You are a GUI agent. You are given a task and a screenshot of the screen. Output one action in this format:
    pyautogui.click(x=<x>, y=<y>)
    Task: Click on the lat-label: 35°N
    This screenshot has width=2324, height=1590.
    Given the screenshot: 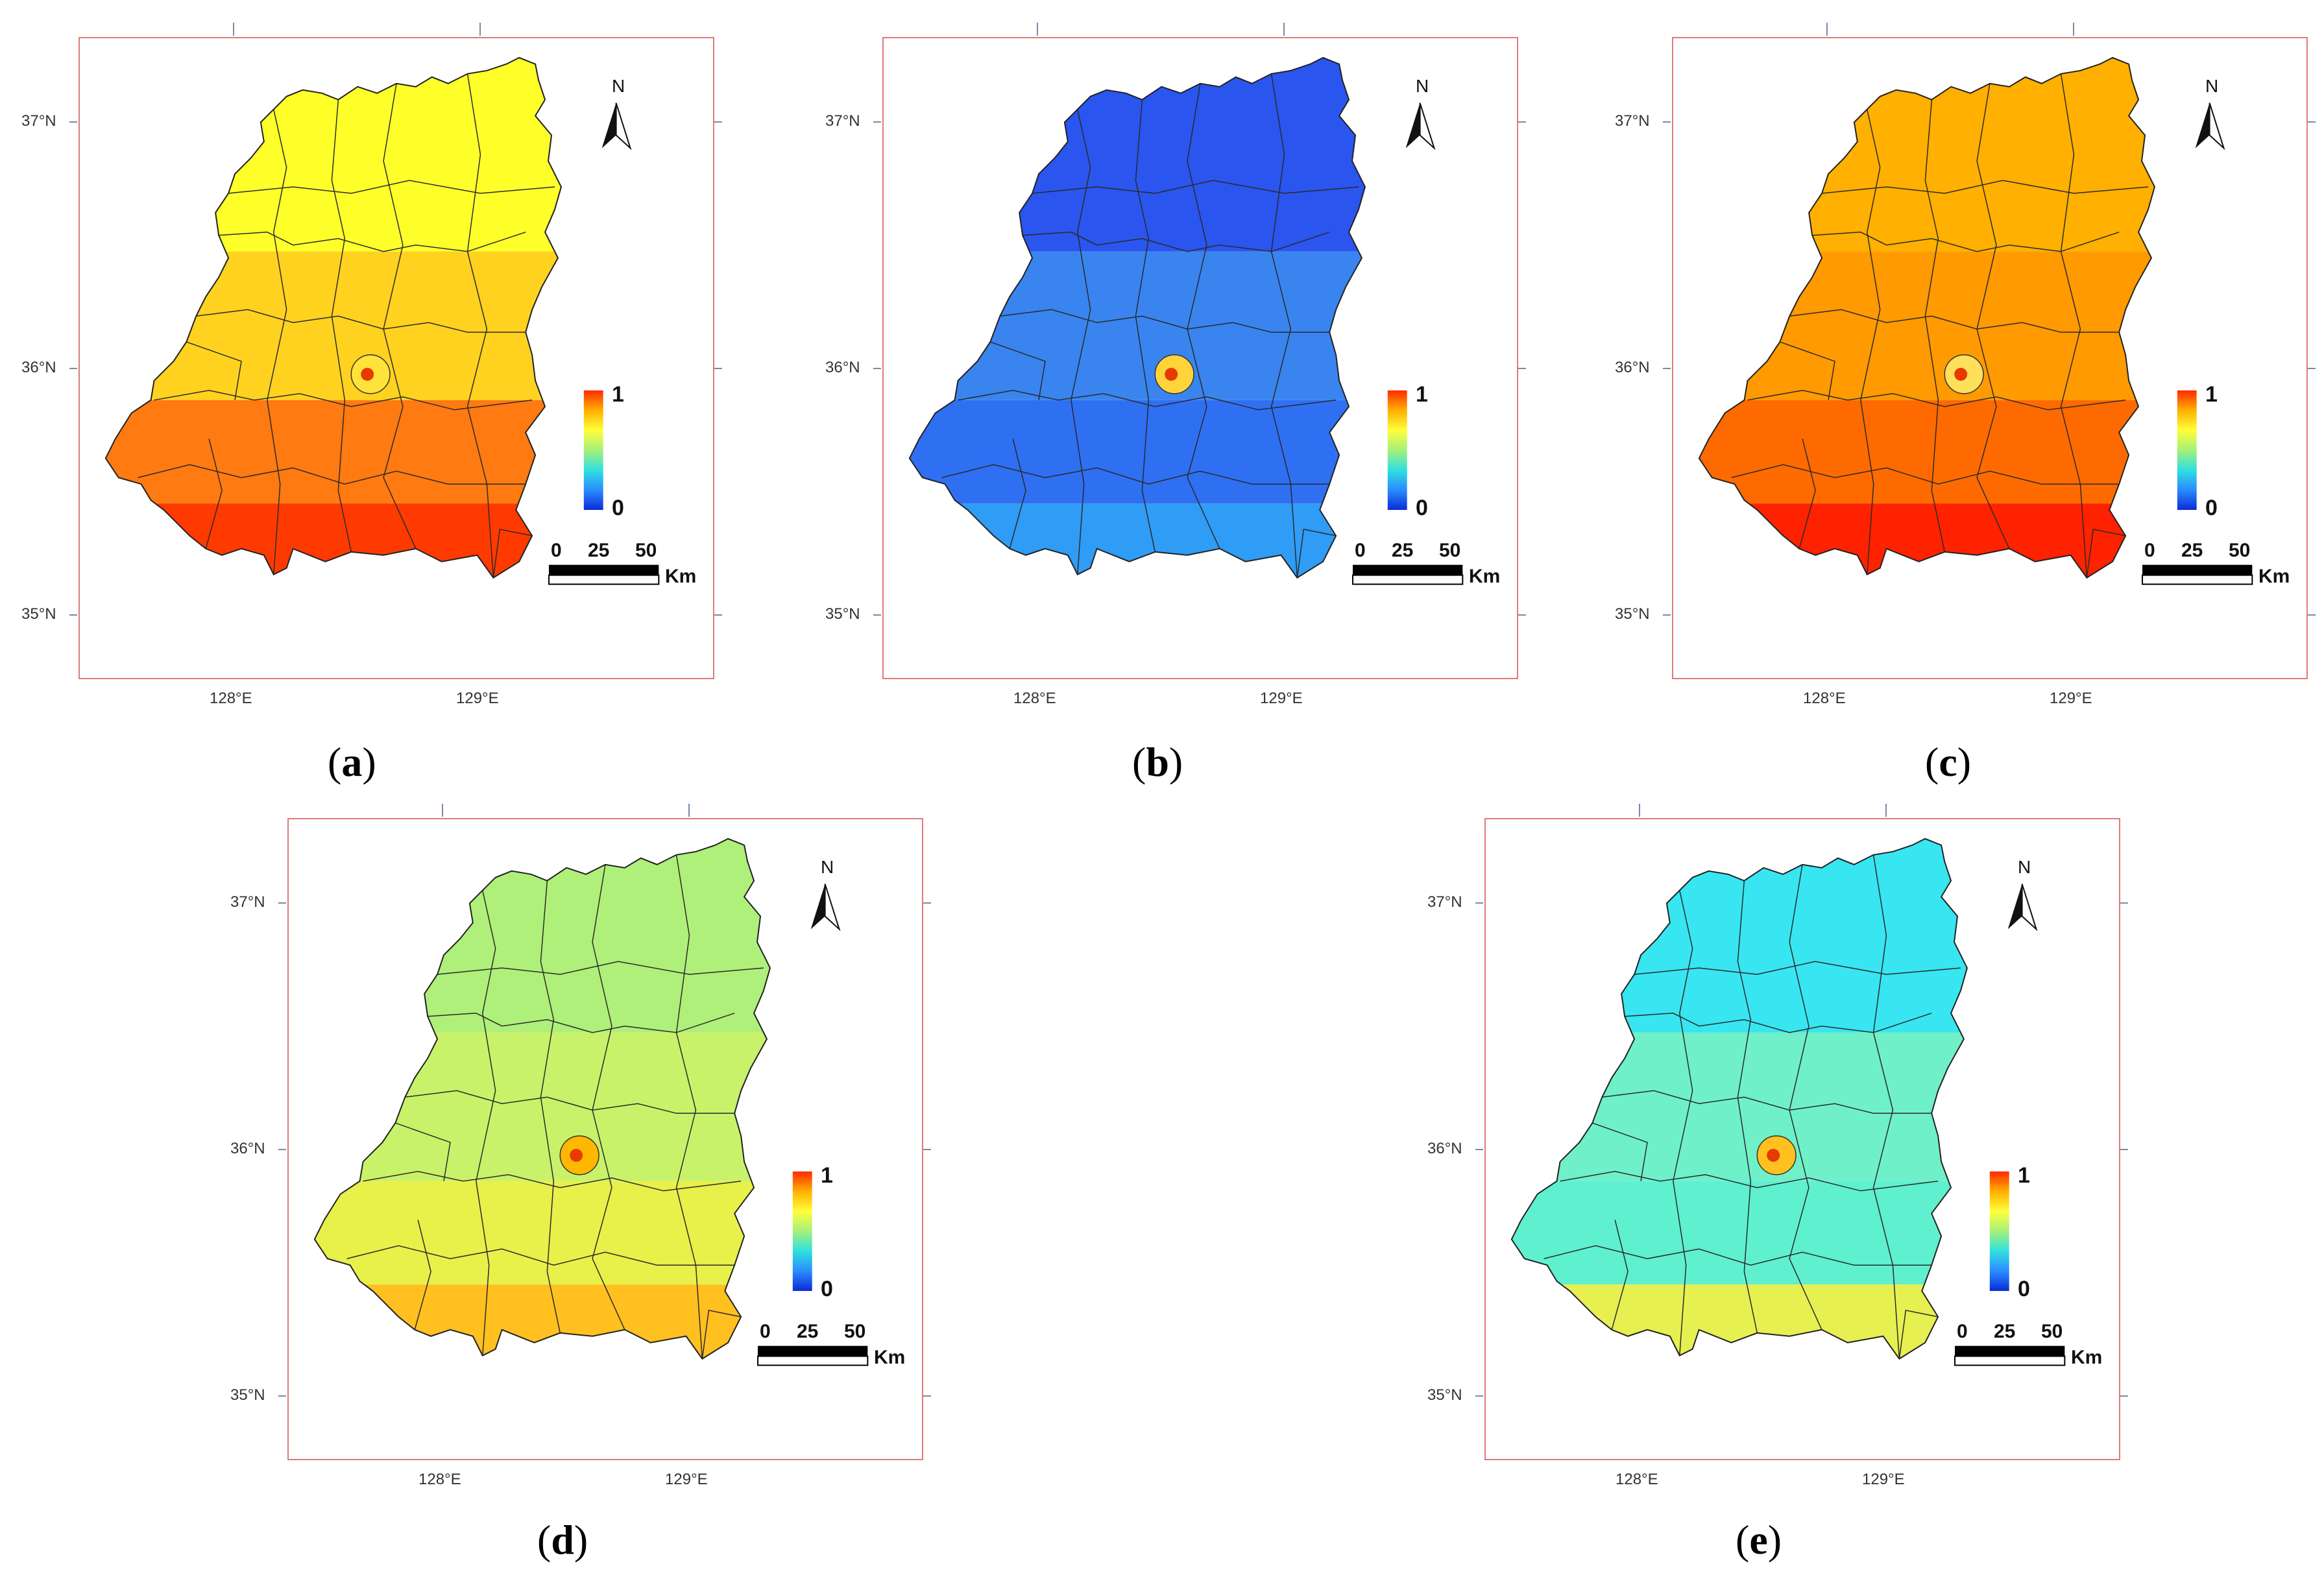 What is the action you would take?
    pyautogui.click(x=1445, y=1395)
    